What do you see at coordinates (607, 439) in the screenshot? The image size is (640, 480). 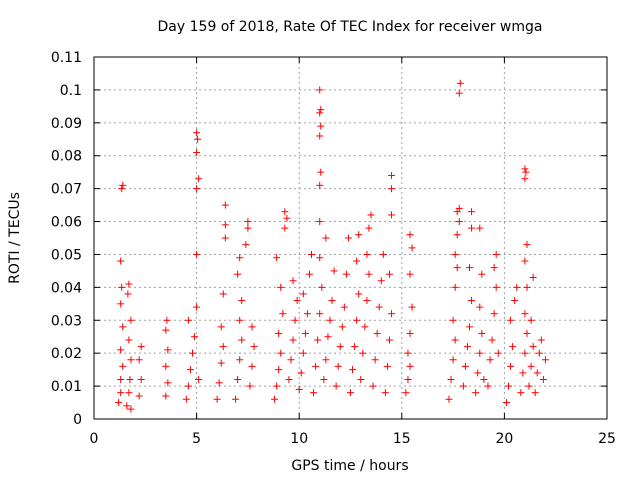 I see `x-tick-label: 25` at bounding box center [607, 439].